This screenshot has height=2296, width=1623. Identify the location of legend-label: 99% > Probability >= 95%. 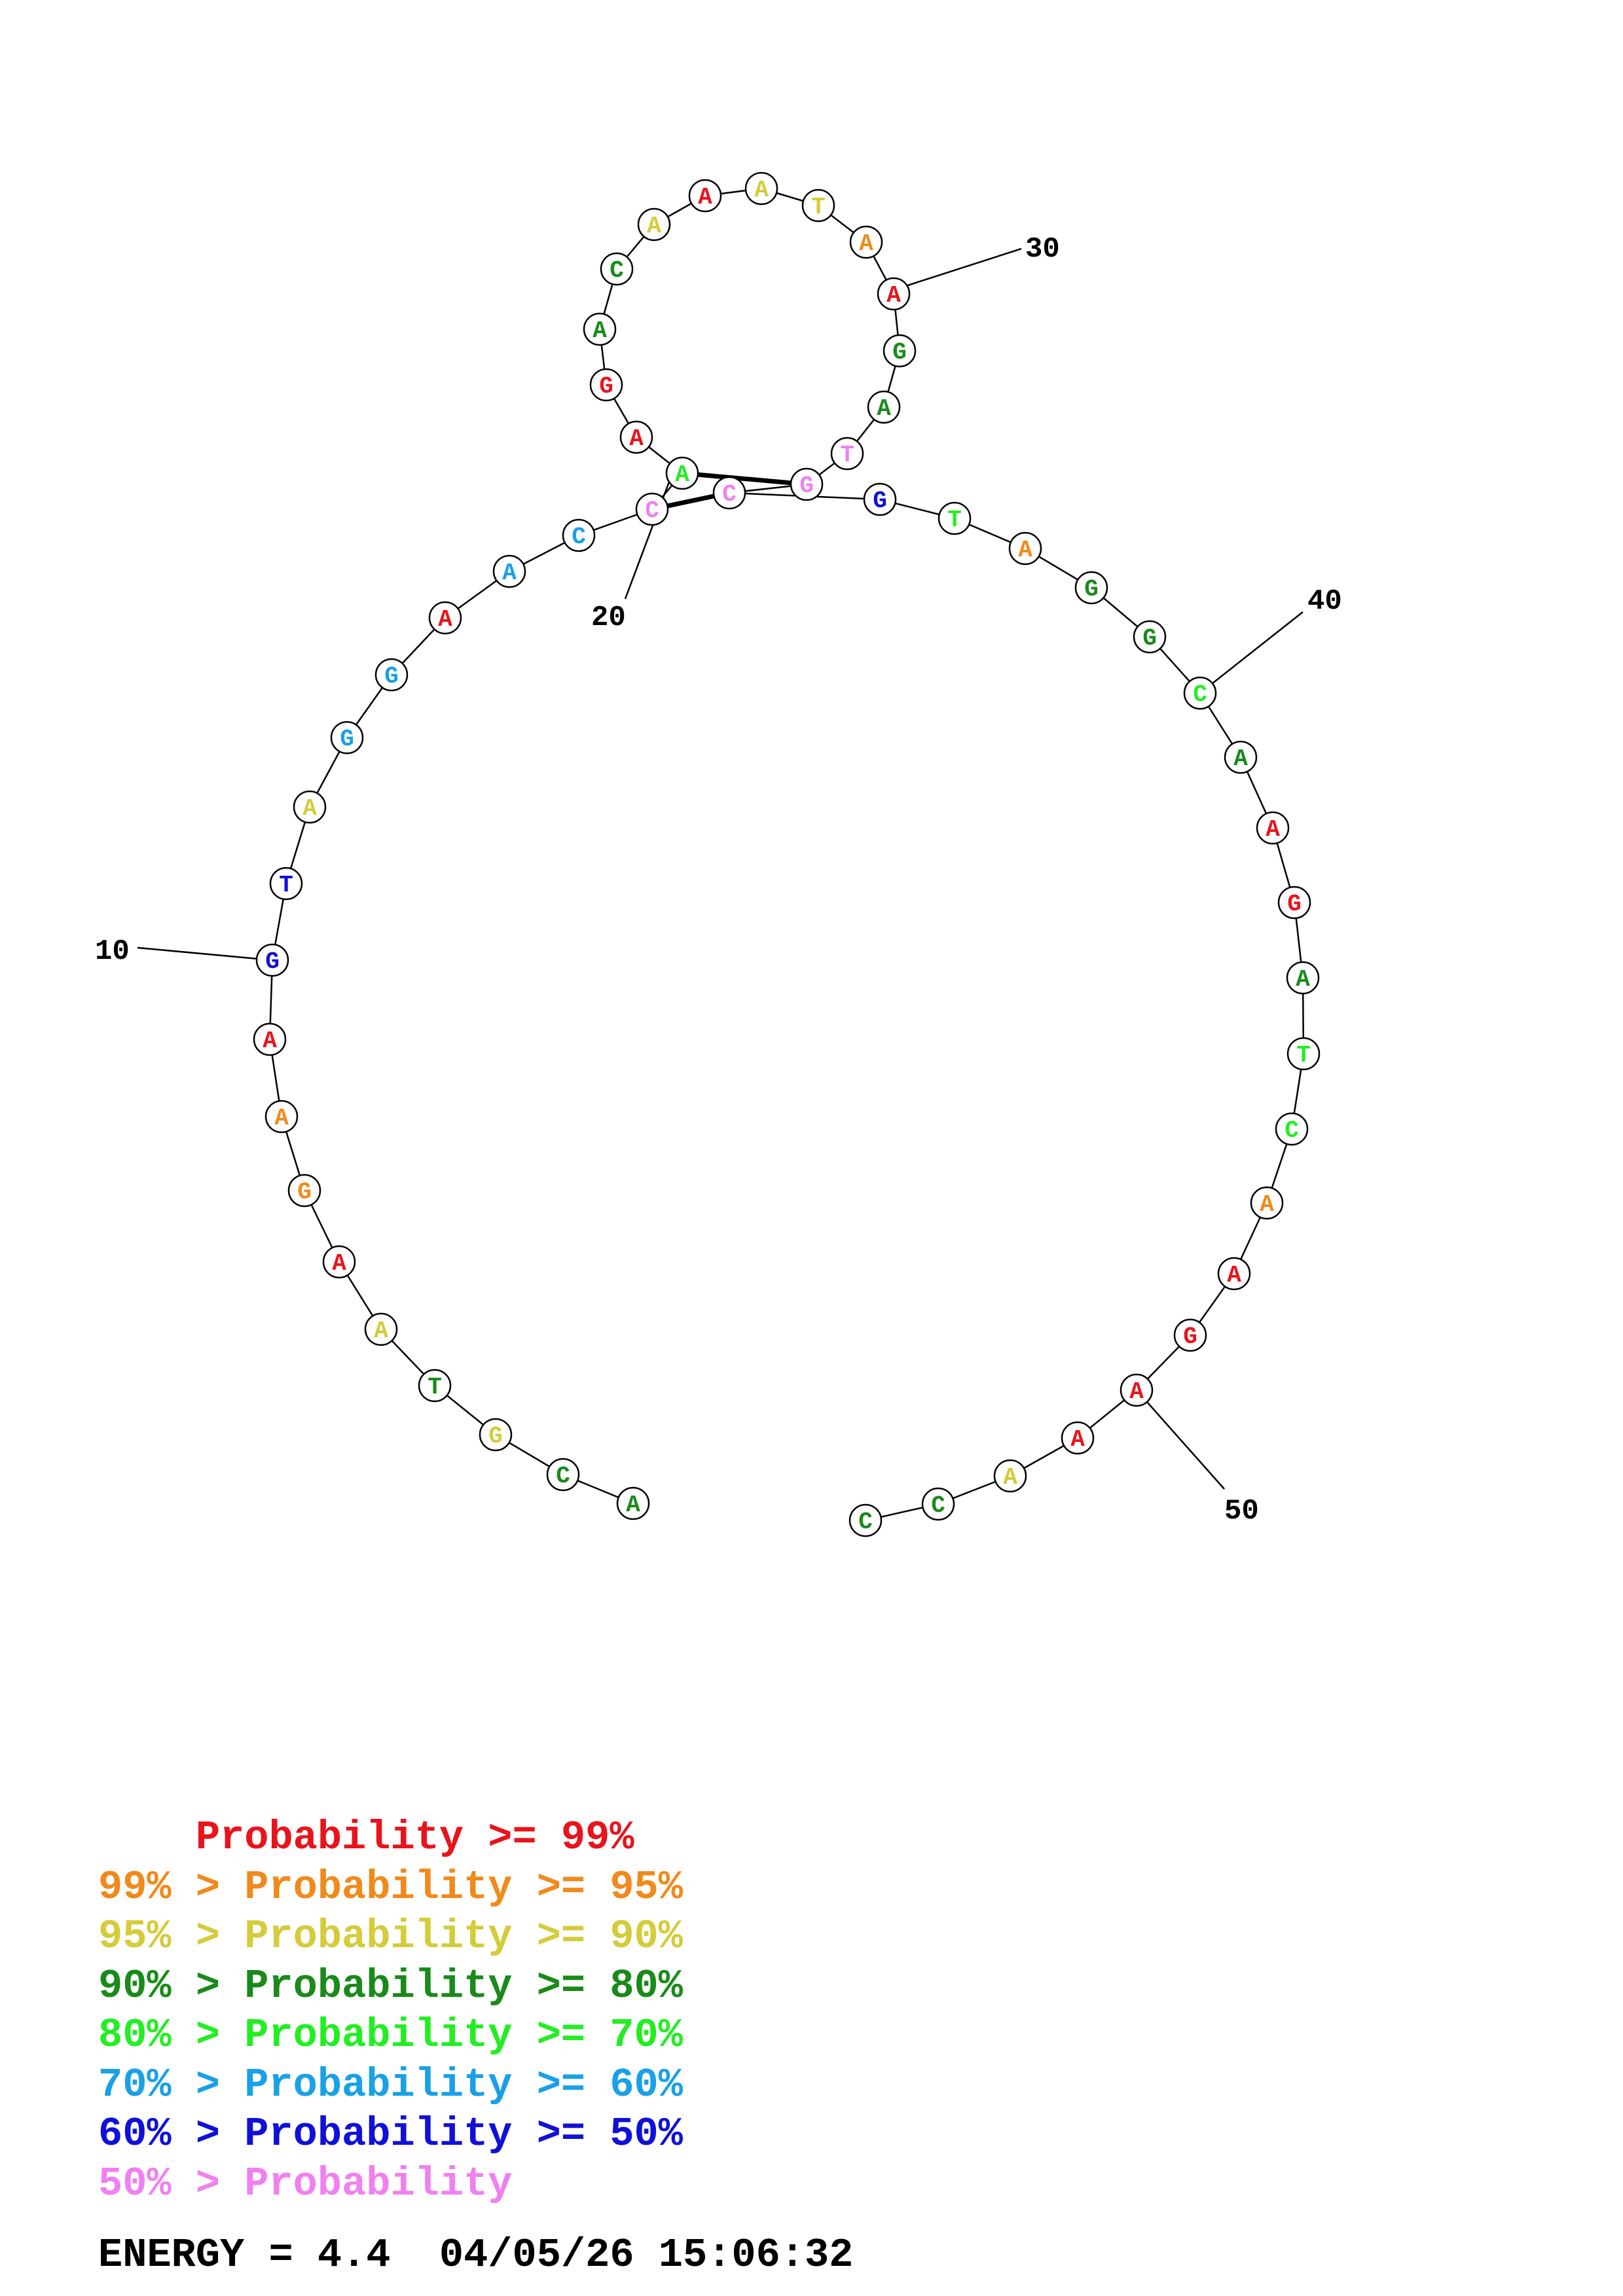
(390, 1886).